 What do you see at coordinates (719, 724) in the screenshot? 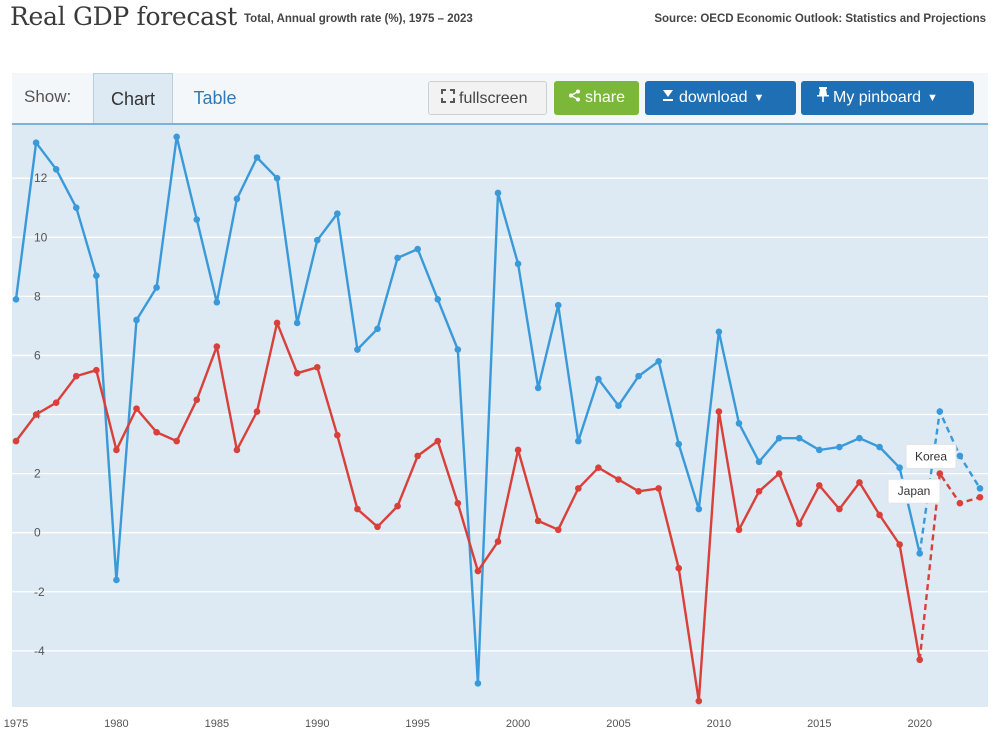
I see `x-tick-label: 2010` at bounding box center [719, 724].